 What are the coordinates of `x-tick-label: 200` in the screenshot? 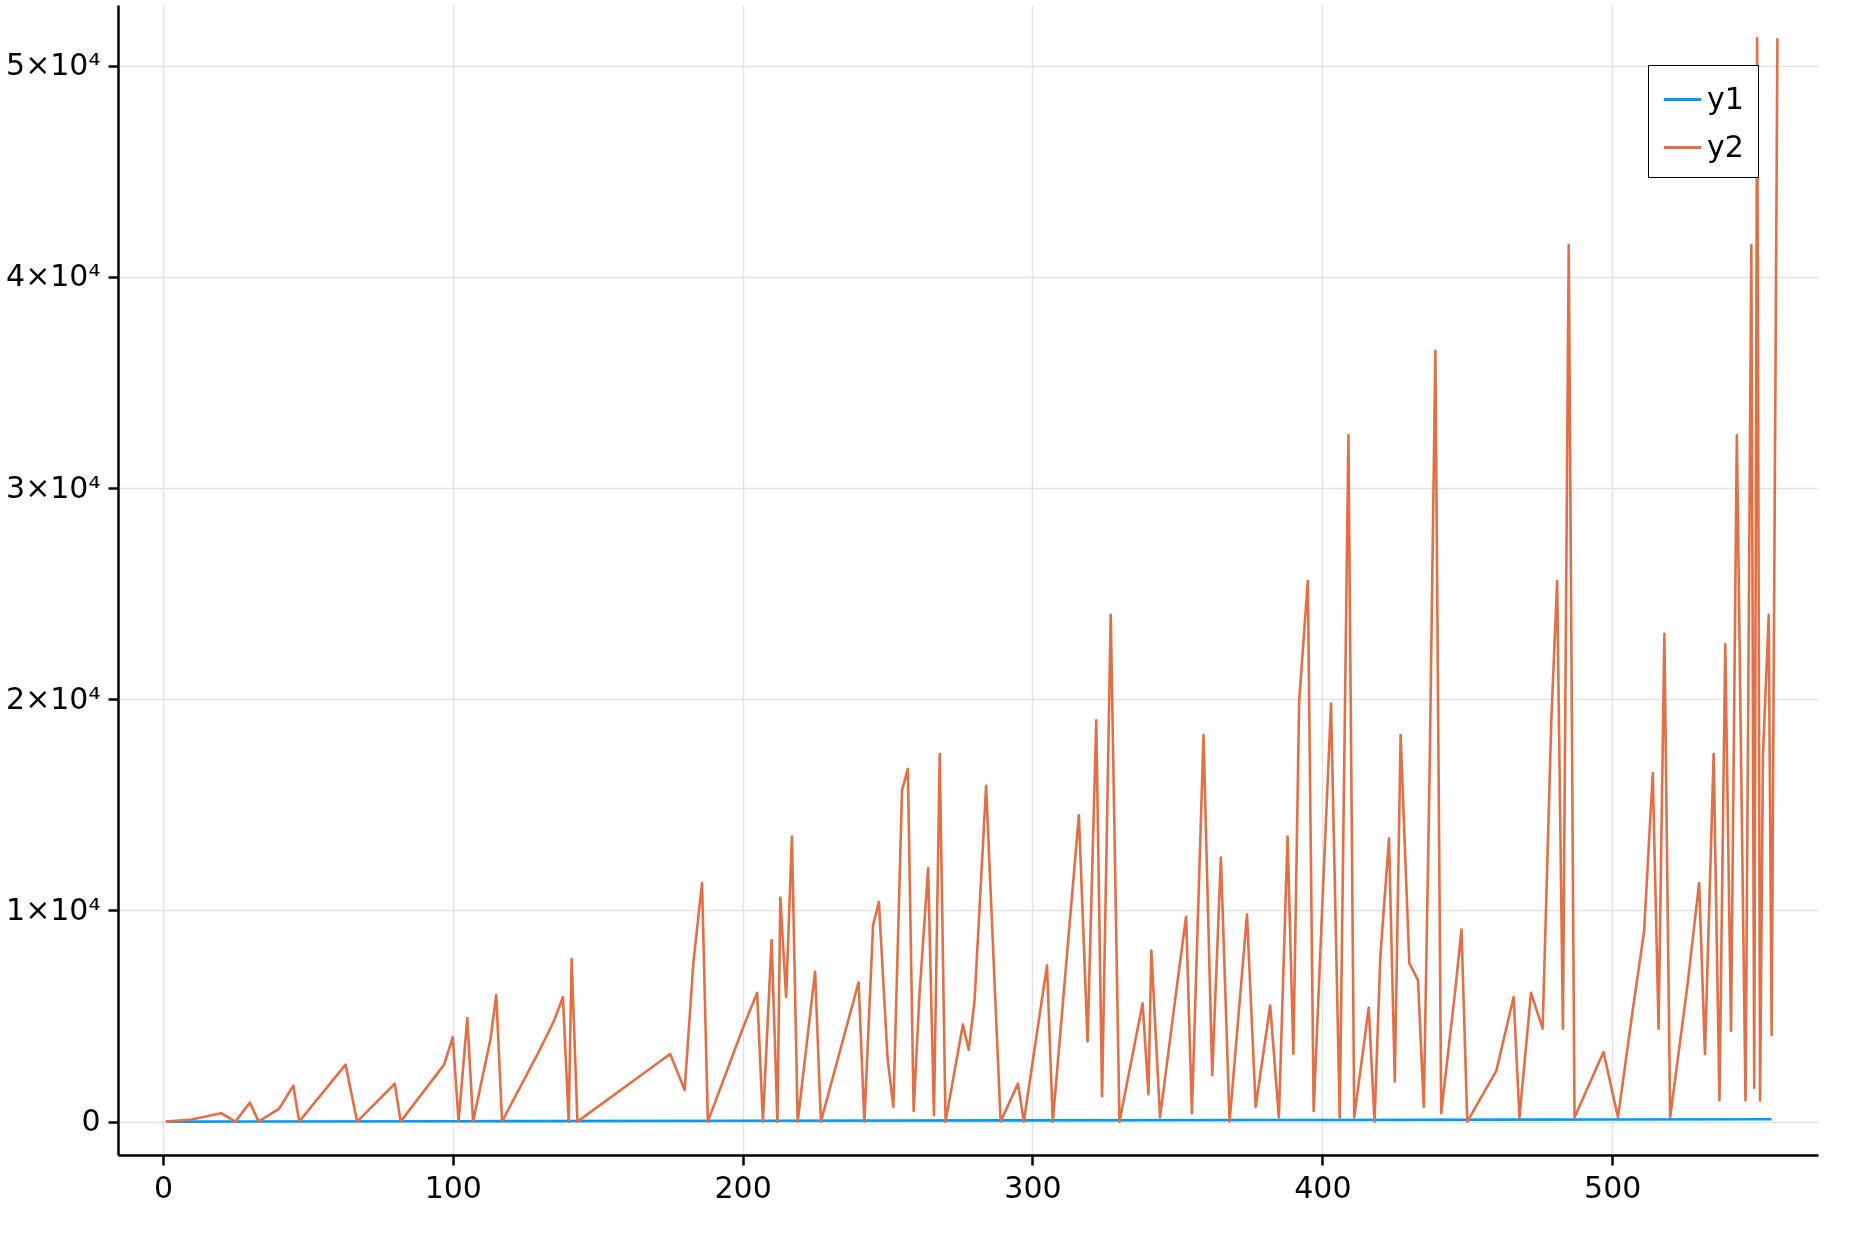 It's located at (743, 1187).